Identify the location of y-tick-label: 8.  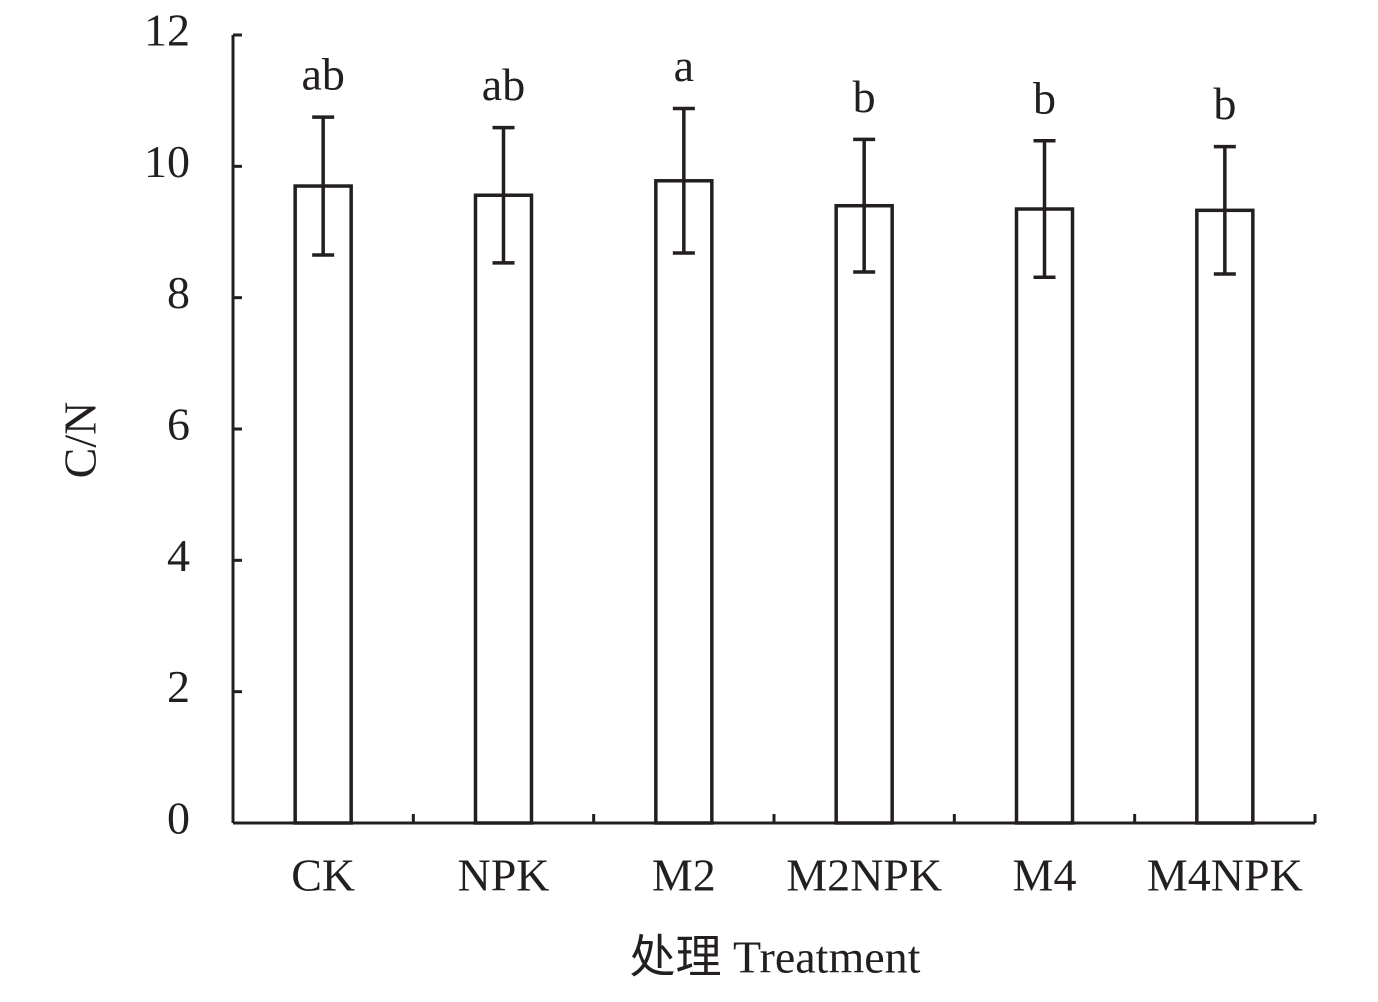
(178, 292).